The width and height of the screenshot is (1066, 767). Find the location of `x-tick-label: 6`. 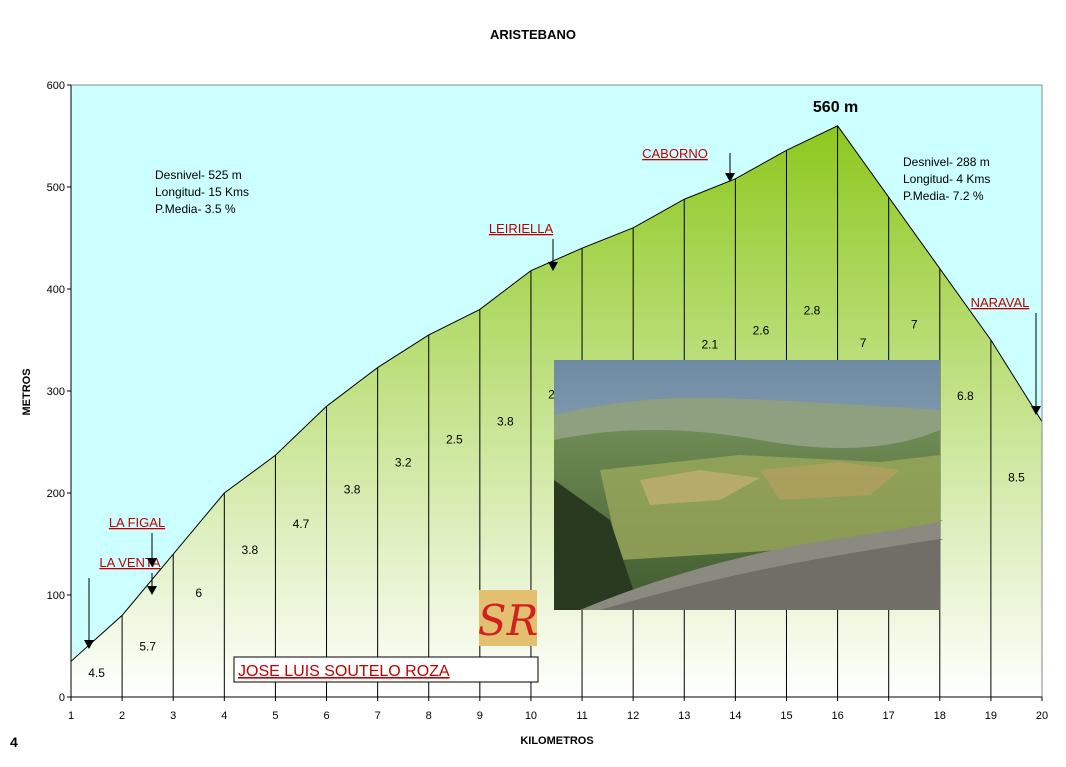

x-tick-label: 6 is located at coordinates (326, 716).